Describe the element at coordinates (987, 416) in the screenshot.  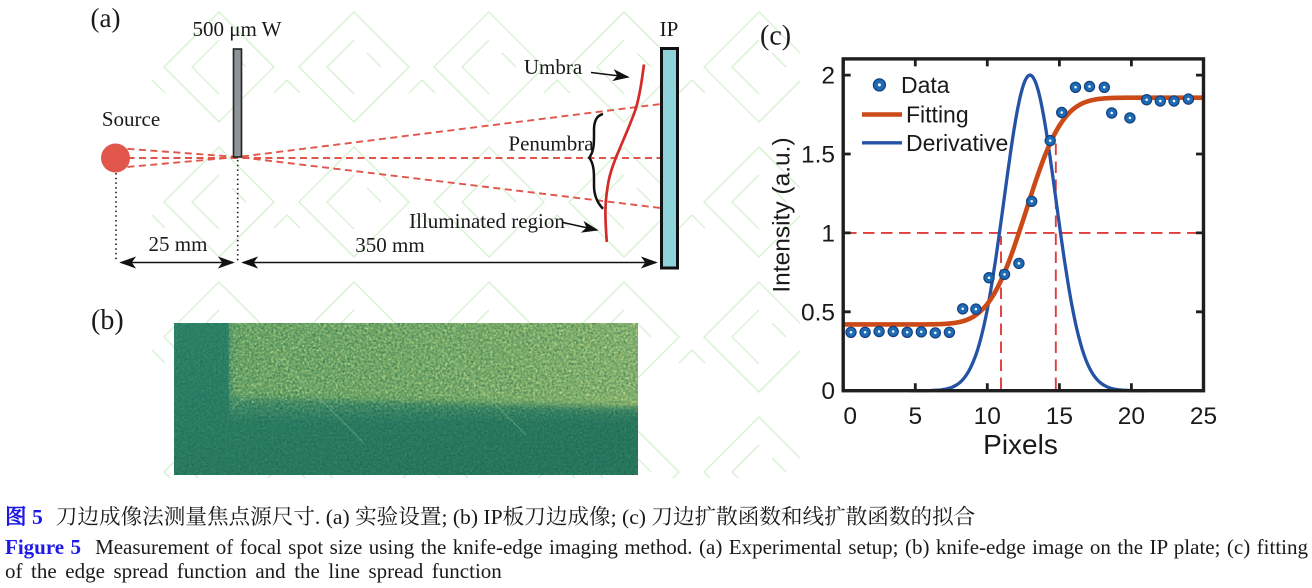
I see `svg-text: 10` at that location.